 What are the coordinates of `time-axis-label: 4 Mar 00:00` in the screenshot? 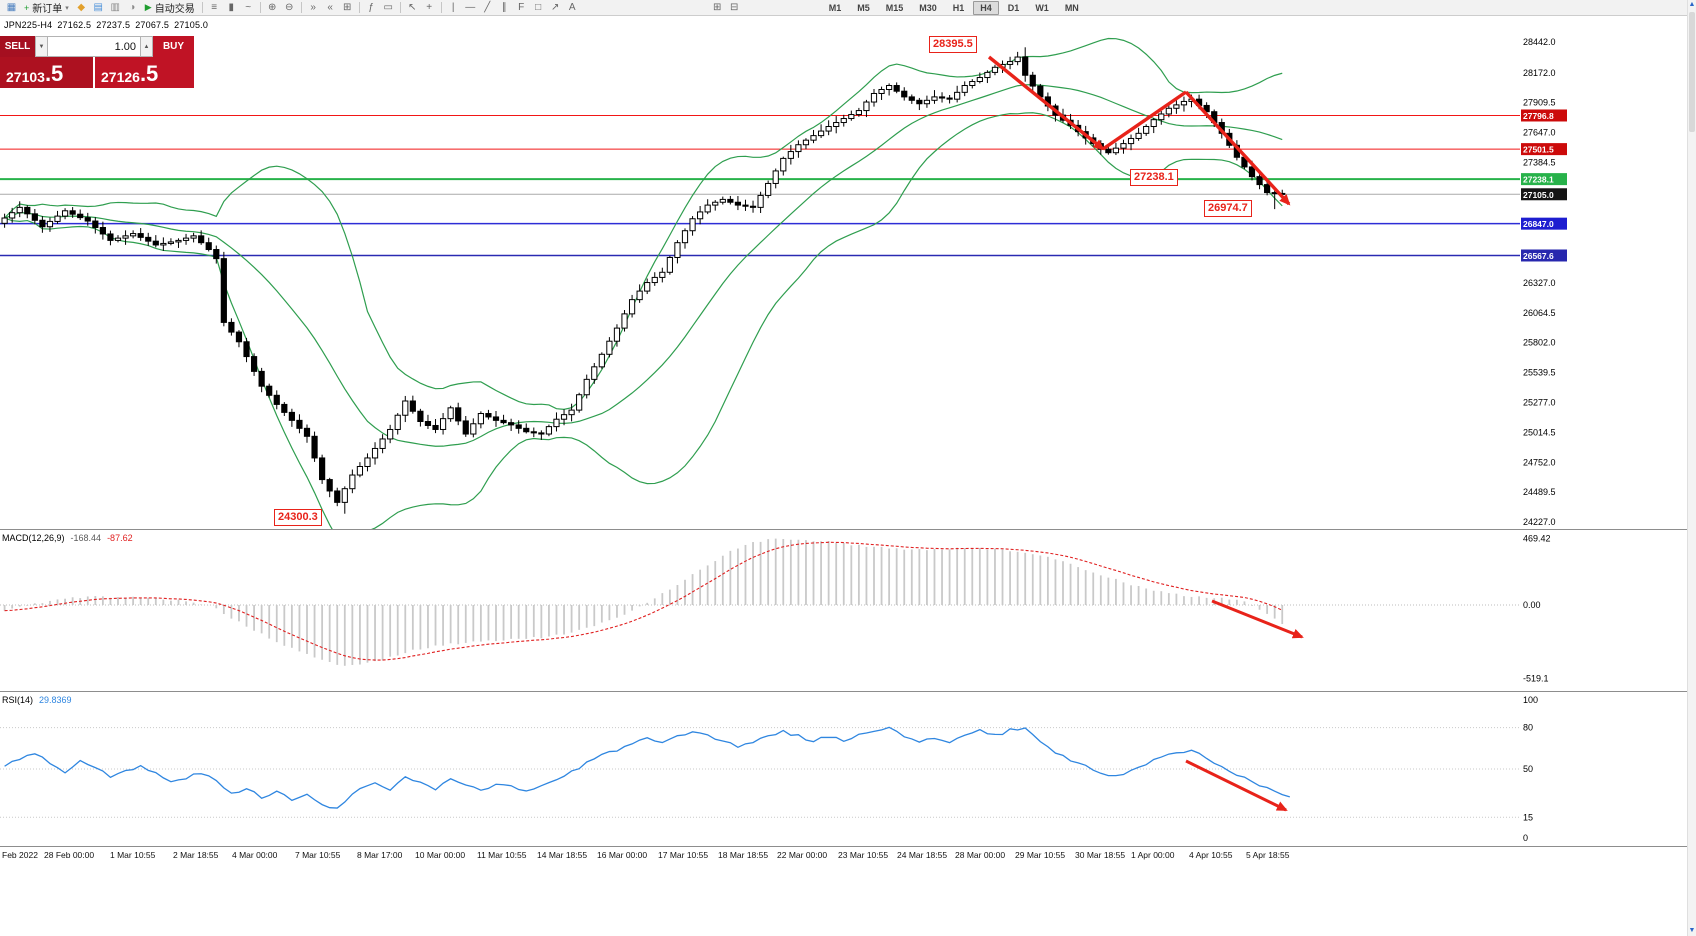 It's located at (255, 855).